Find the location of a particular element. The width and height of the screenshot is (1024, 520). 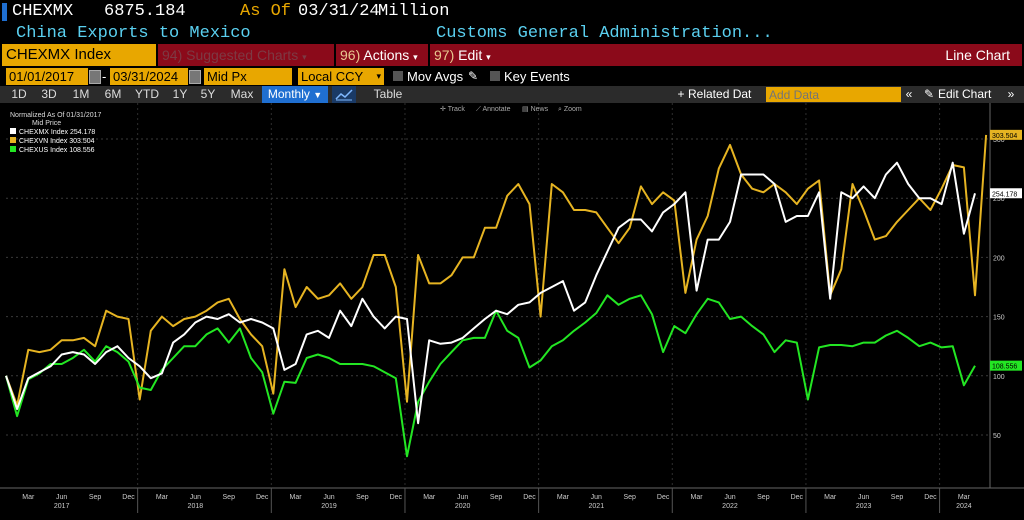

add-data-input is located at coordinates (833, 94).